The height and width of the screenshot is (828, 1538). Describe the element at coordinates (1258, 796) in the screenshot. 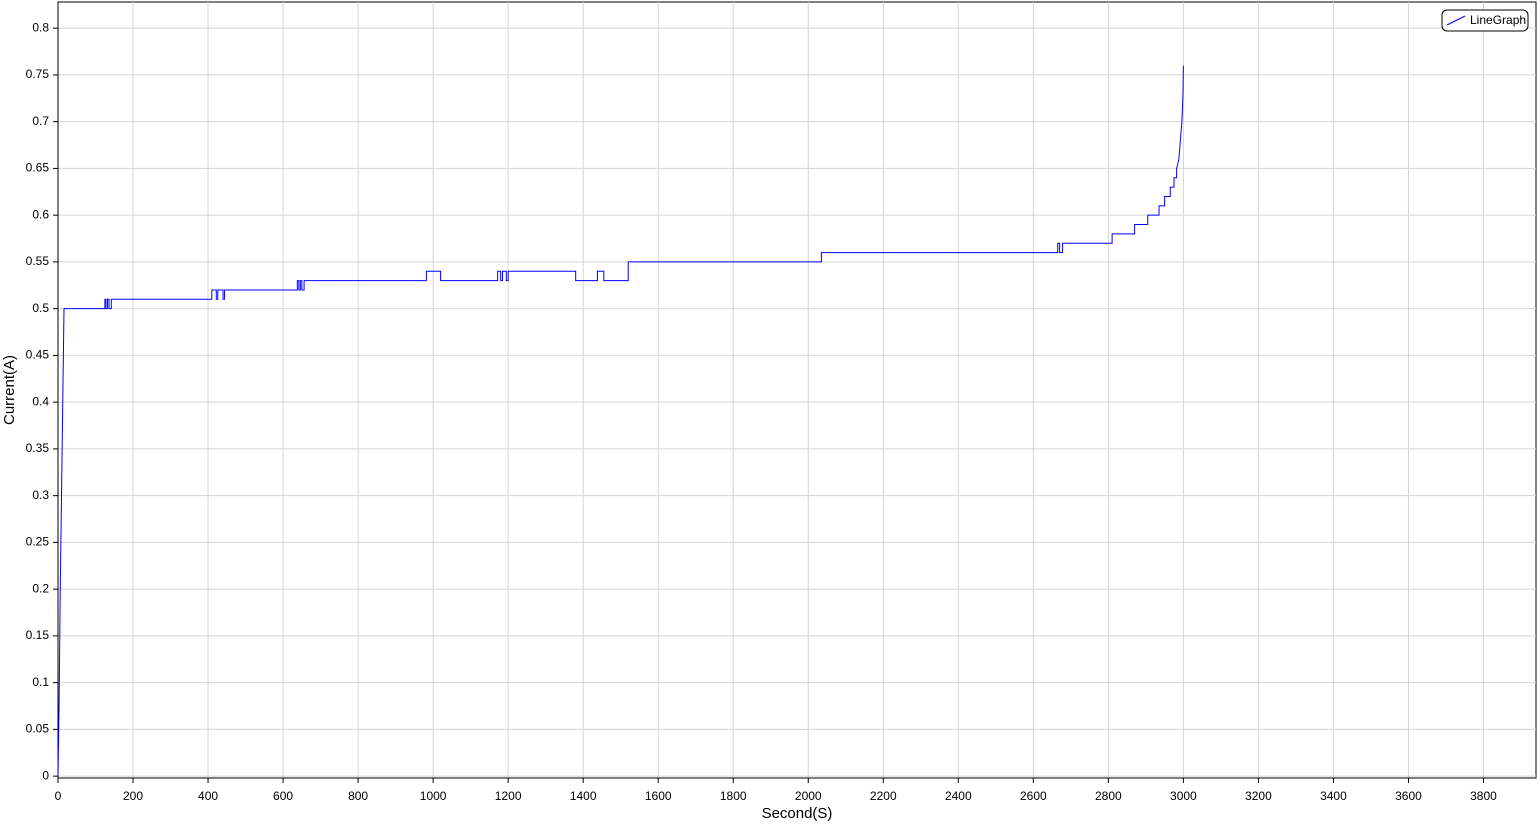

I see `x-tick-label: 3200` at that location.